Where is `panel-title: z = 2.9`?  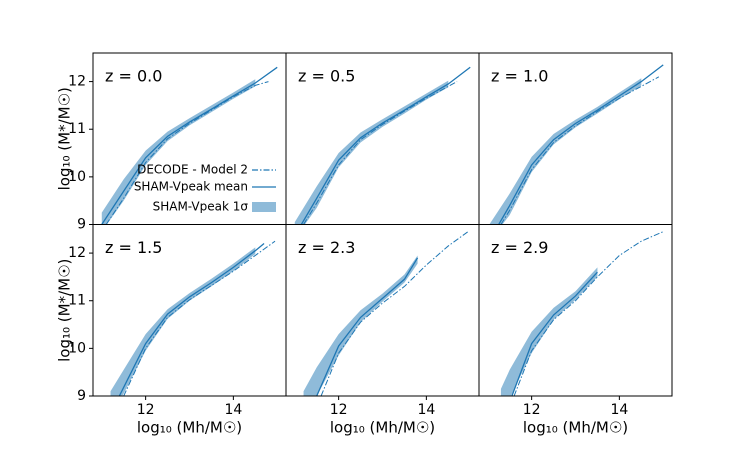
panel-title: z = 2.9 is located at coordinates (519, 247).